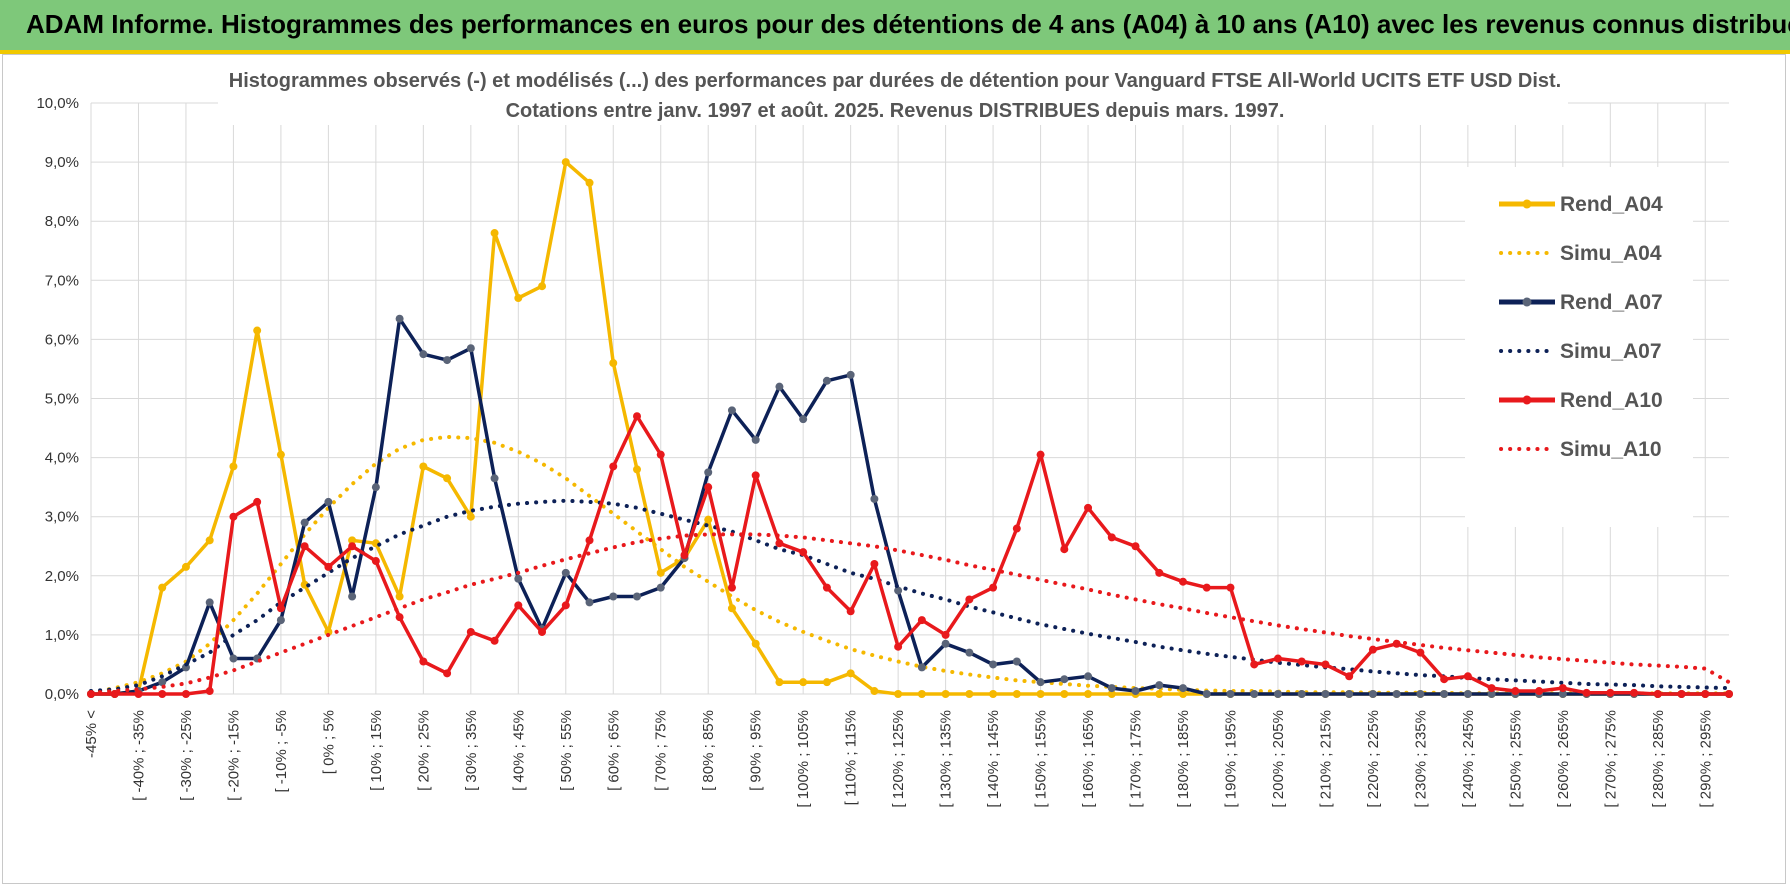 This screenshot has width=1790, height=888. What do you see at coordinates (1527, 302) in the screenshot?
I see `legend-marker` at bounding box center [1527, 302].